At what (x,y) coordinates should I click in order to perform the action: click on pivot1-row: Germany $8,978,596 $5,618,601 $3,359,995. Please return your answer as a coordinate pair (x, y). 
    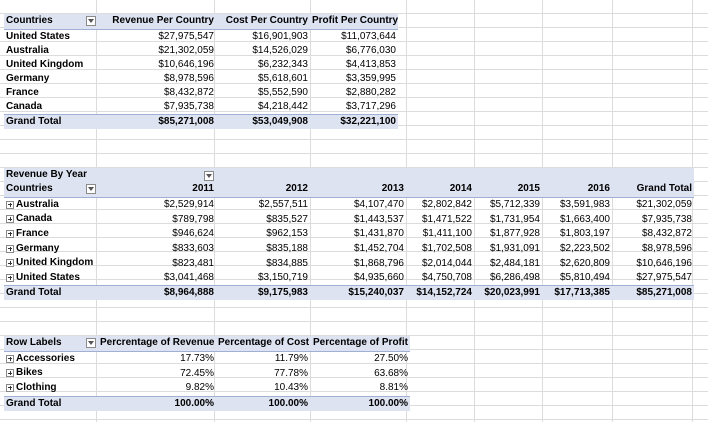
    Looking at the image, I should click on (201, 79).